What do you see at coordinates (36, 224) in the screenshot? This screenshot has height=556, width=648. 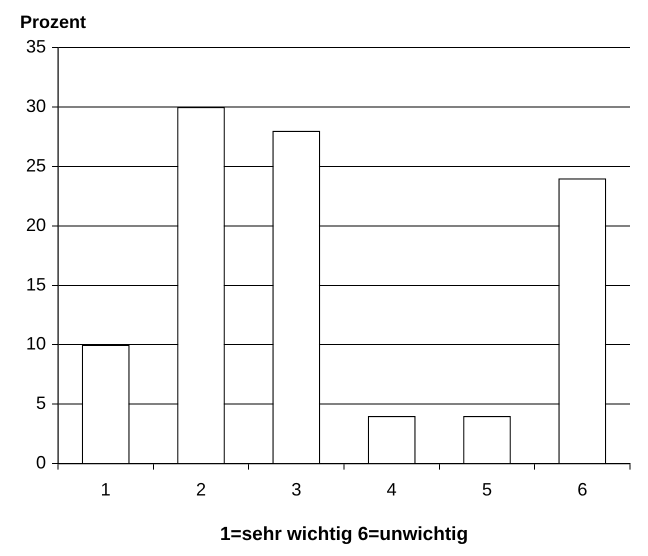 I see `y-tick-label: 20` at bounding box center [36, 224].